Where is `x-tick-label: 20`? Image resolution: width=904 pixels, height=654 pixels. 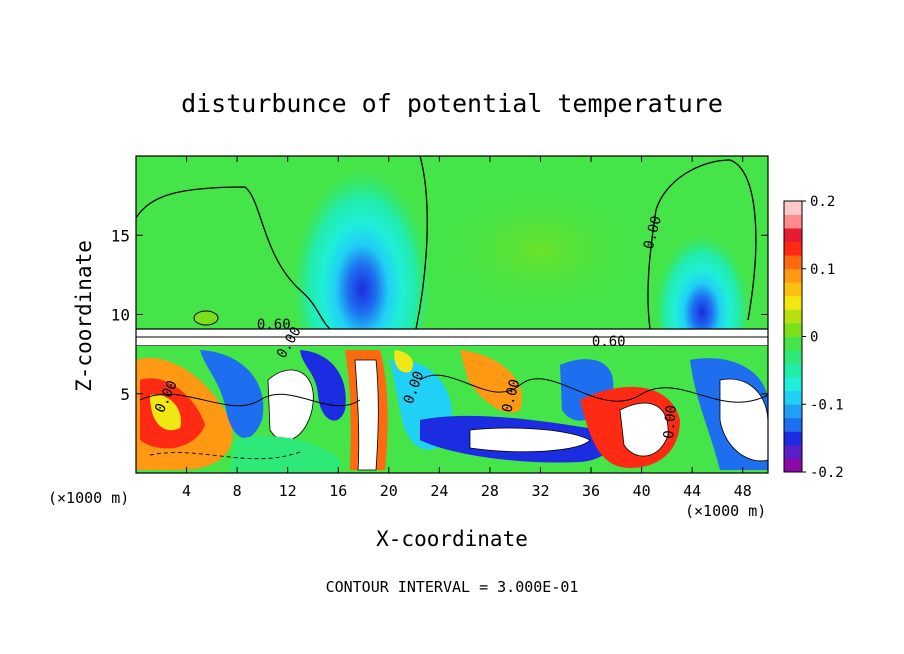 x-tick-label: 20 is located at coordinates (389, 491).